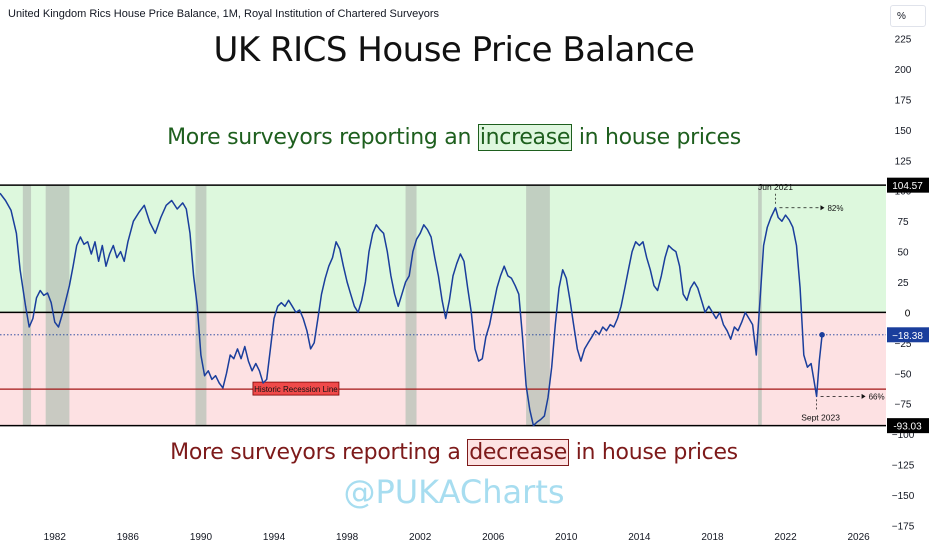 Image resolution: width=932 pixels, height=550 pixels. I want to click on last-value-tag: −18.38, so click(907, 336).